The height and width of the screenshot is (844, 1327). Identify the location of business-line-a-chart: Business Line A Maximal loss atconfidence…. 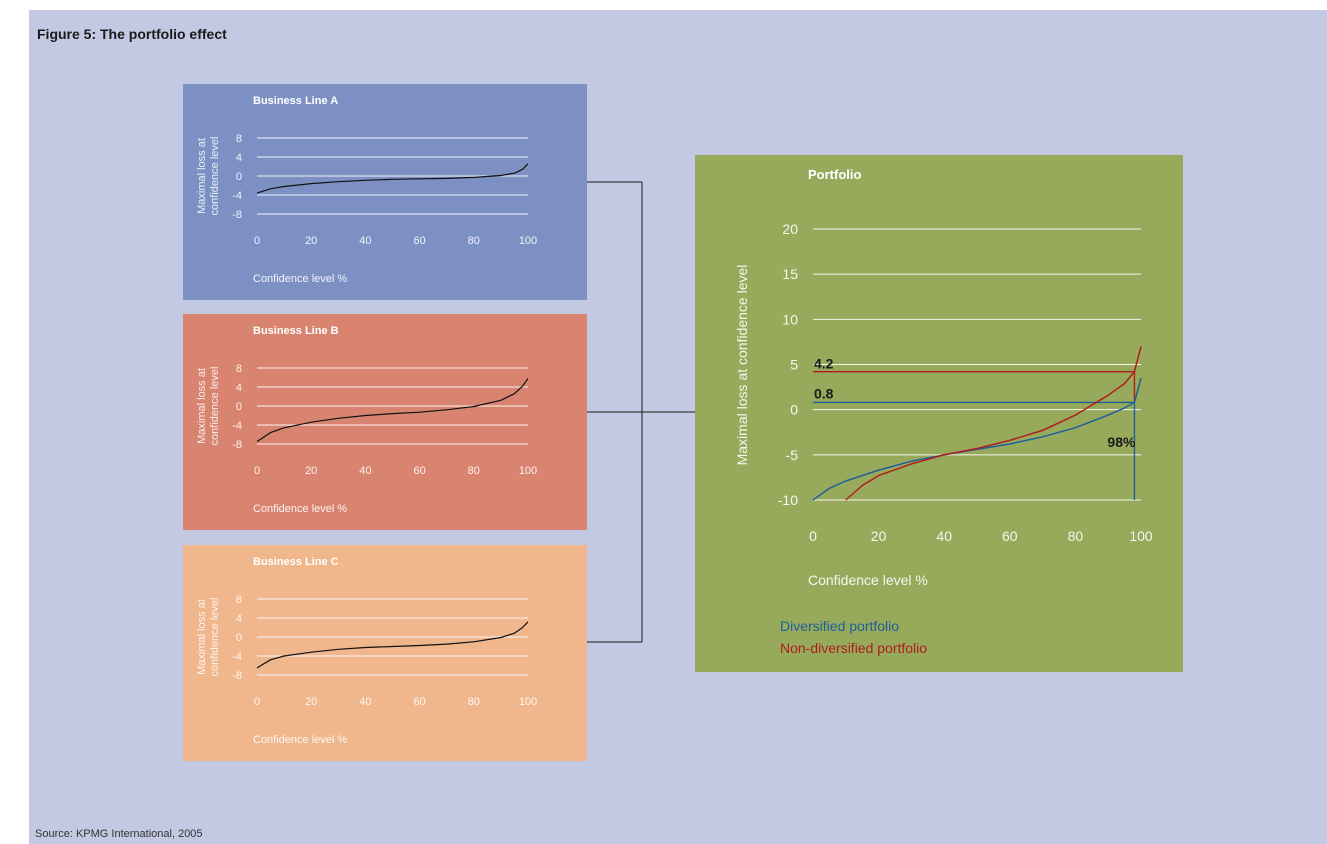
(366, 190).